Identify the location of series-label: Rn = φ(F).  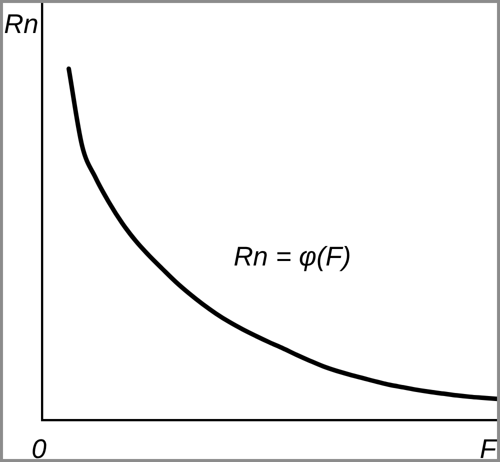
(292, 256).